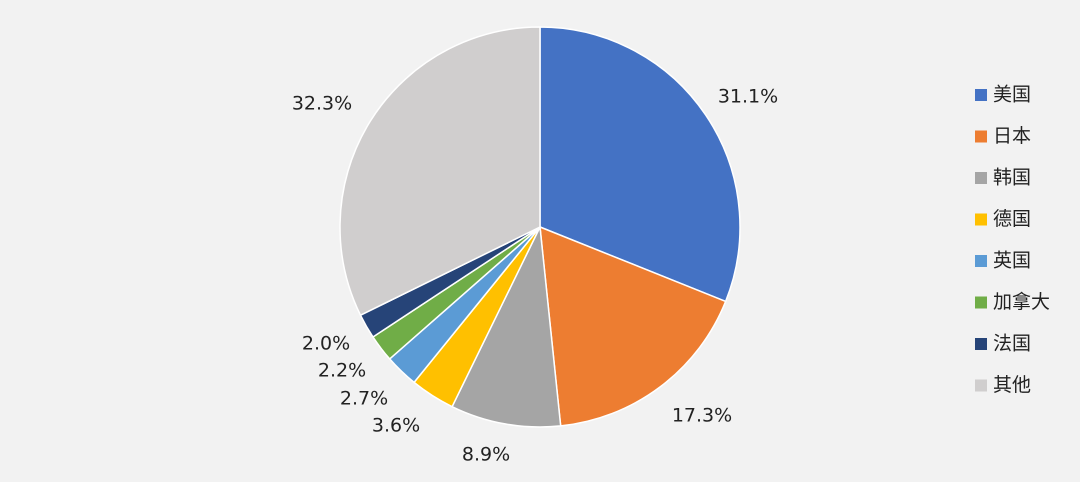 This screenshot has height=482, width=1080. I want to click on legend-item-7: 法国, so click(1003, 344).